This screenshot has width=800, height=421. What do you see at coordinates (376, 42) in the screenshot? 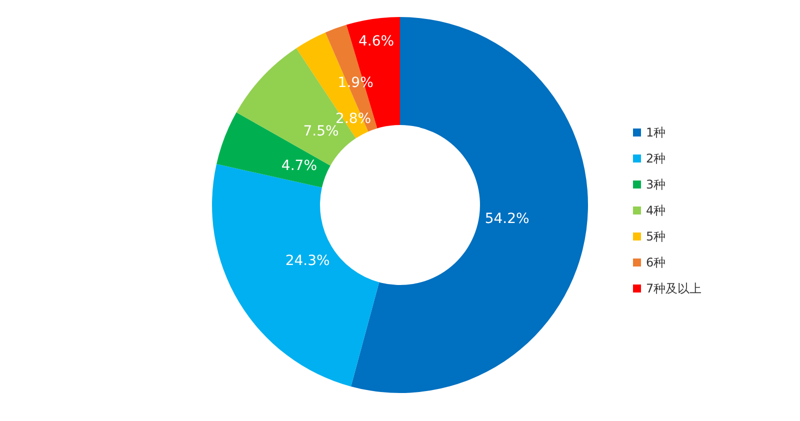
I see `data-label: 4.6%` at bounding box center [376, 42].